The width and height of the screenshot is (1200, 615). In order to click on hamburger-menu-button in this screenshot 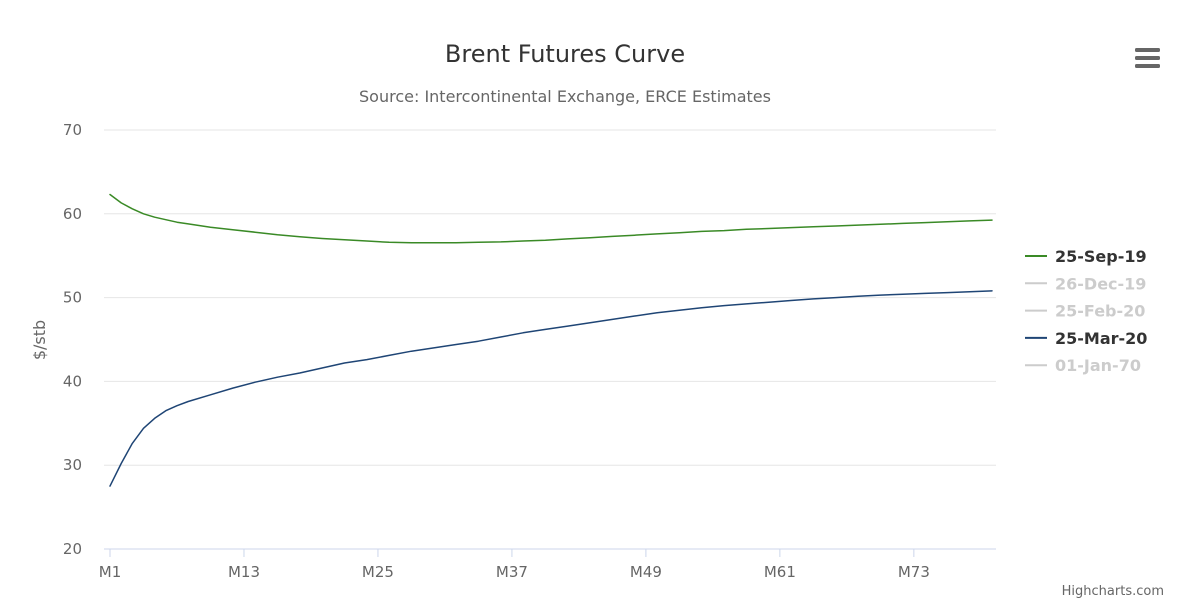, I will do `click(1147, 59)`.